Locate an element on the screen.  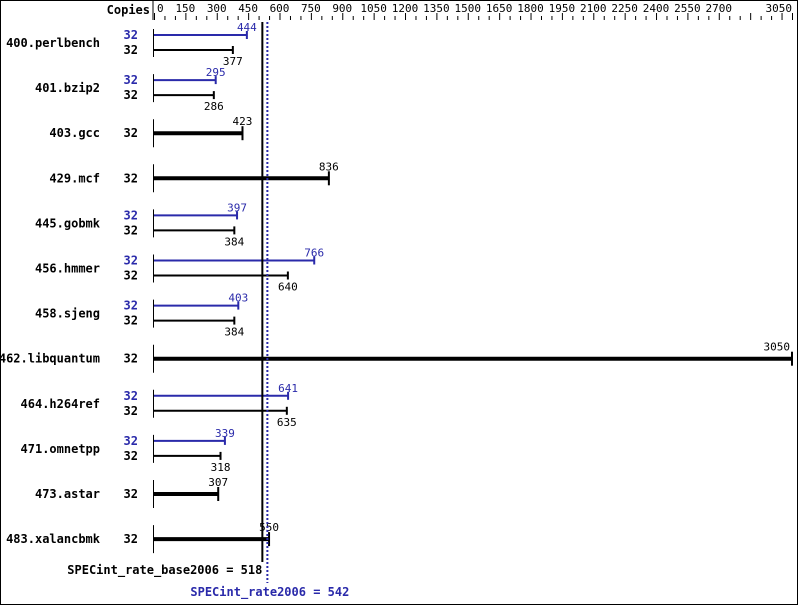
benchmark-label: 458.sjeng is located at coordinates (67, 314).